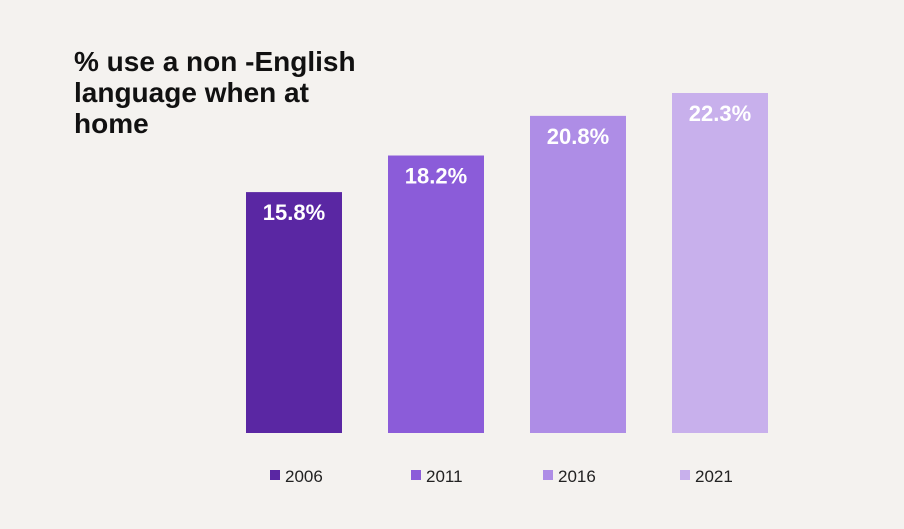  I want to click on data-label-2006: 15.8%, so click(294, 212).